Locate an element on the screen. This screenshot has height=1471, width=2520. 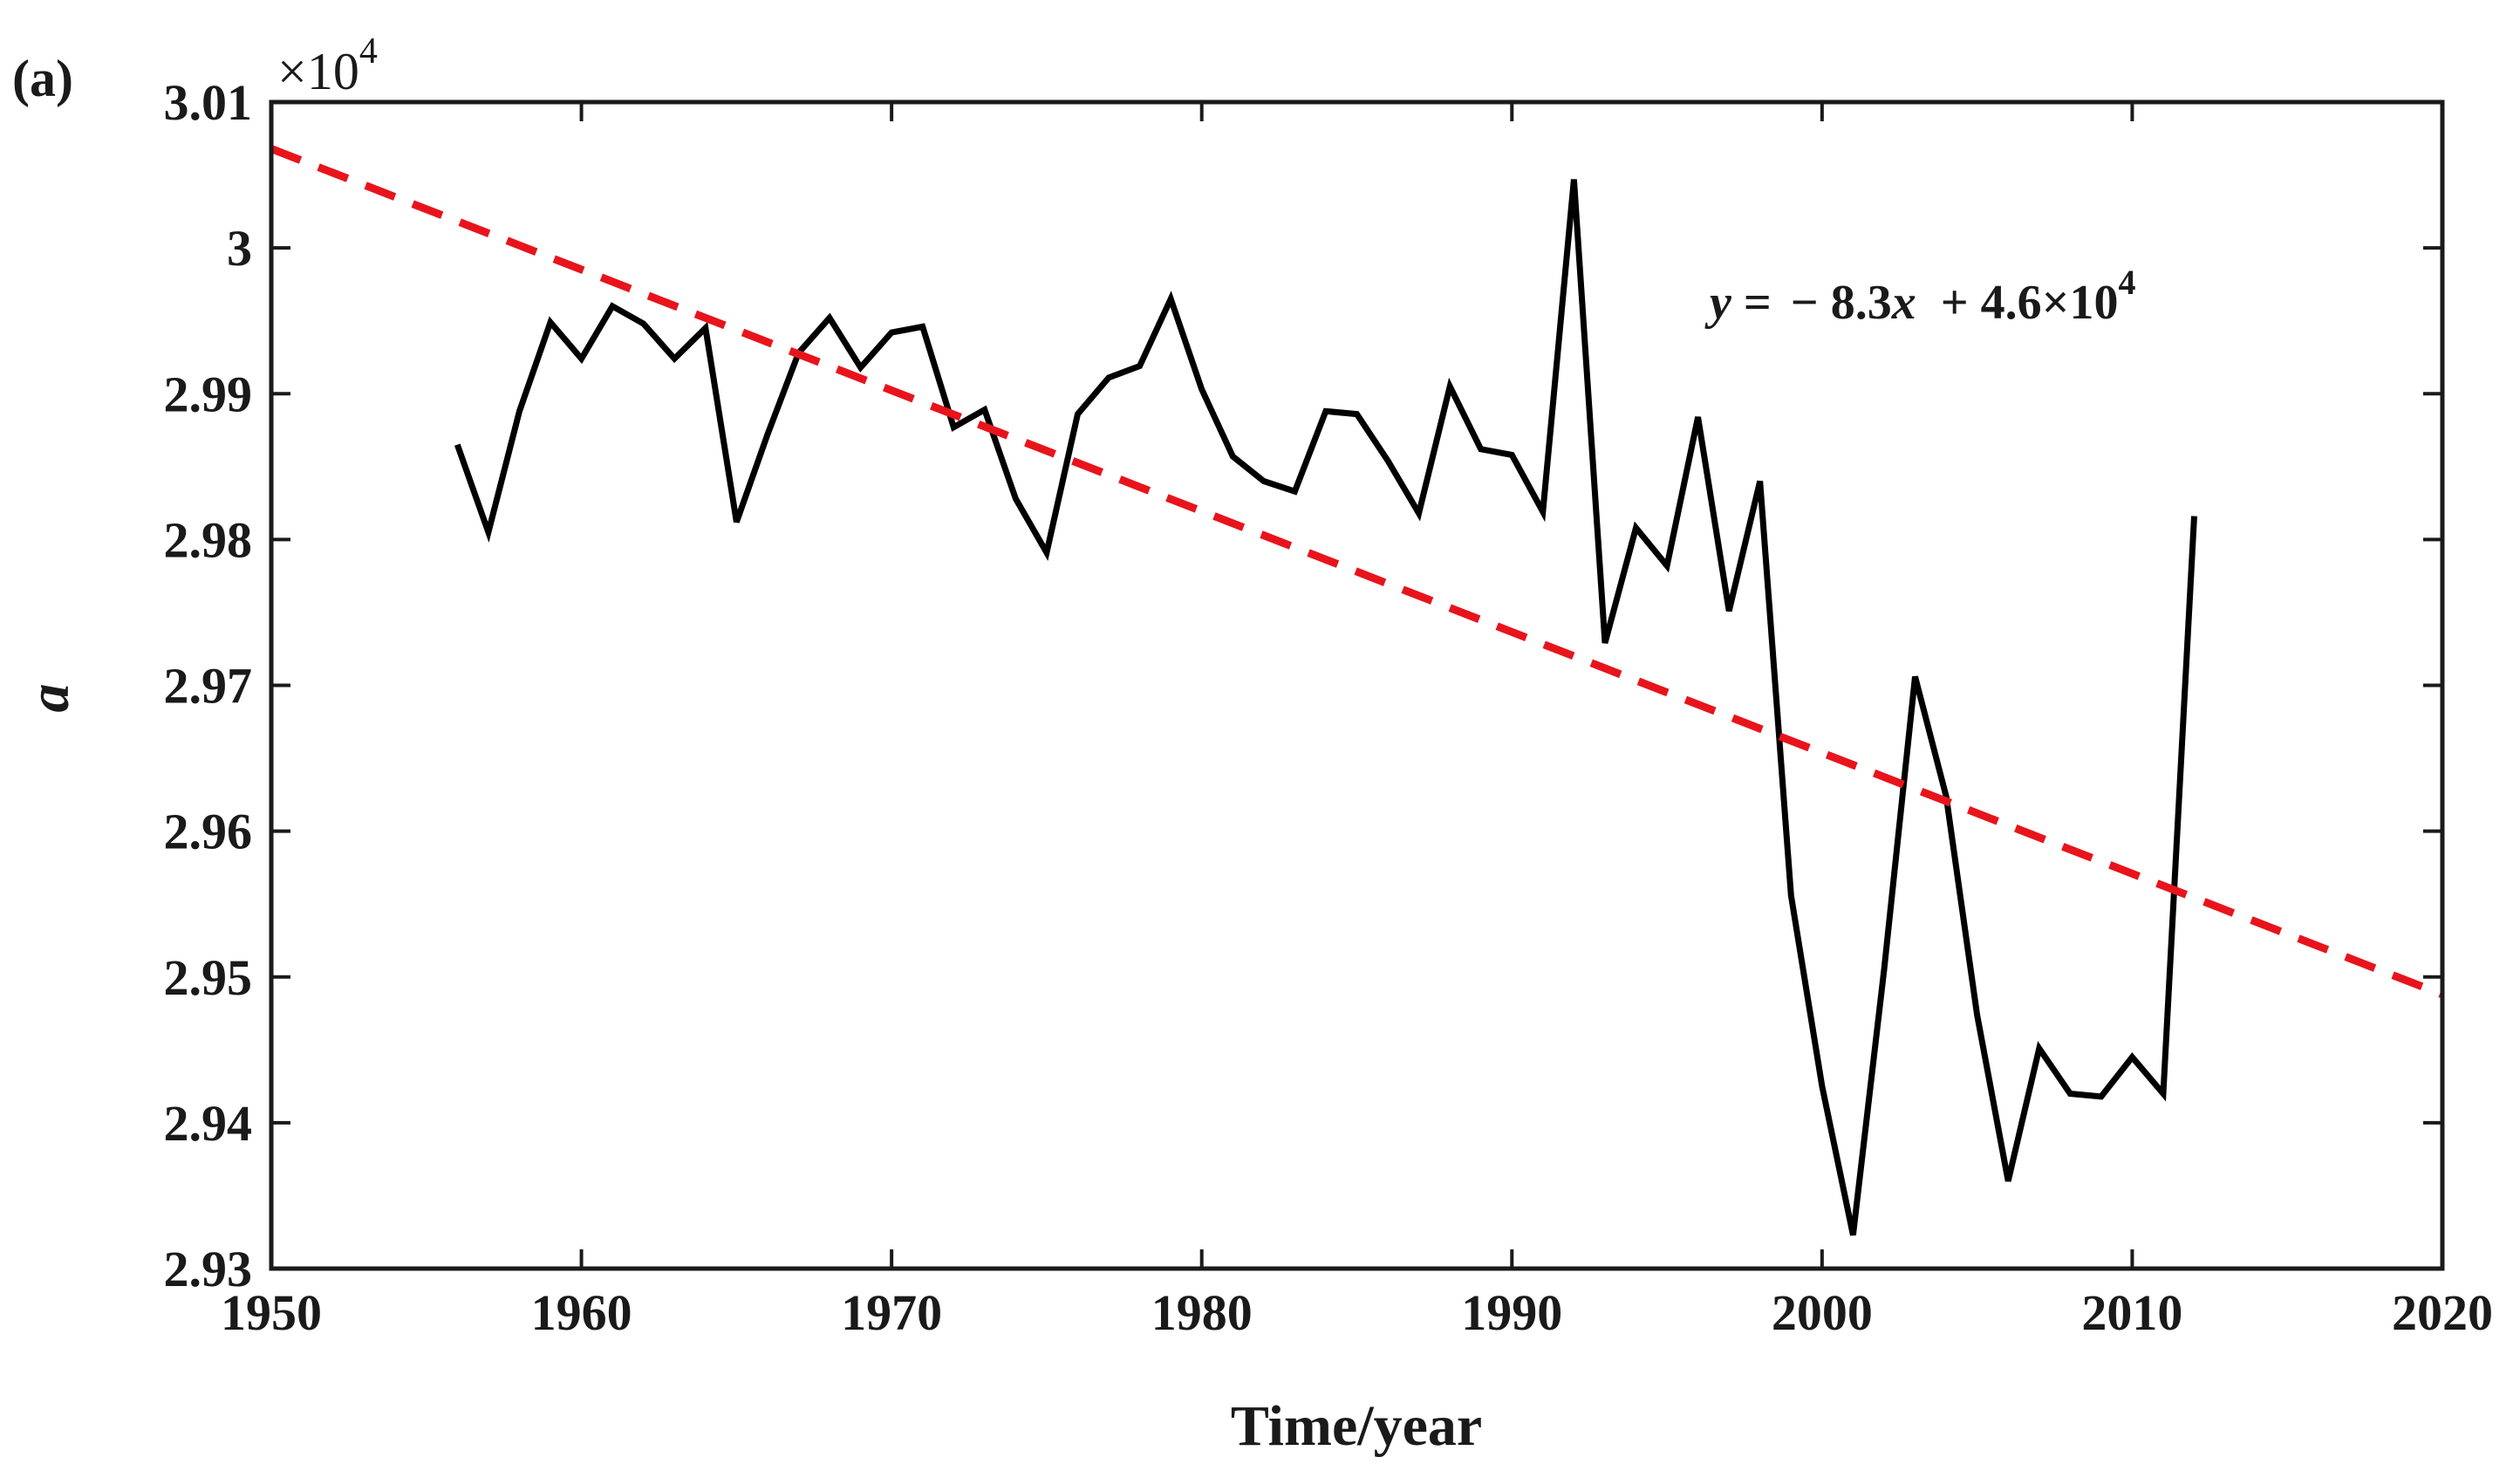
y-tick-label: 2.98 is located at coordinates (208, 539).